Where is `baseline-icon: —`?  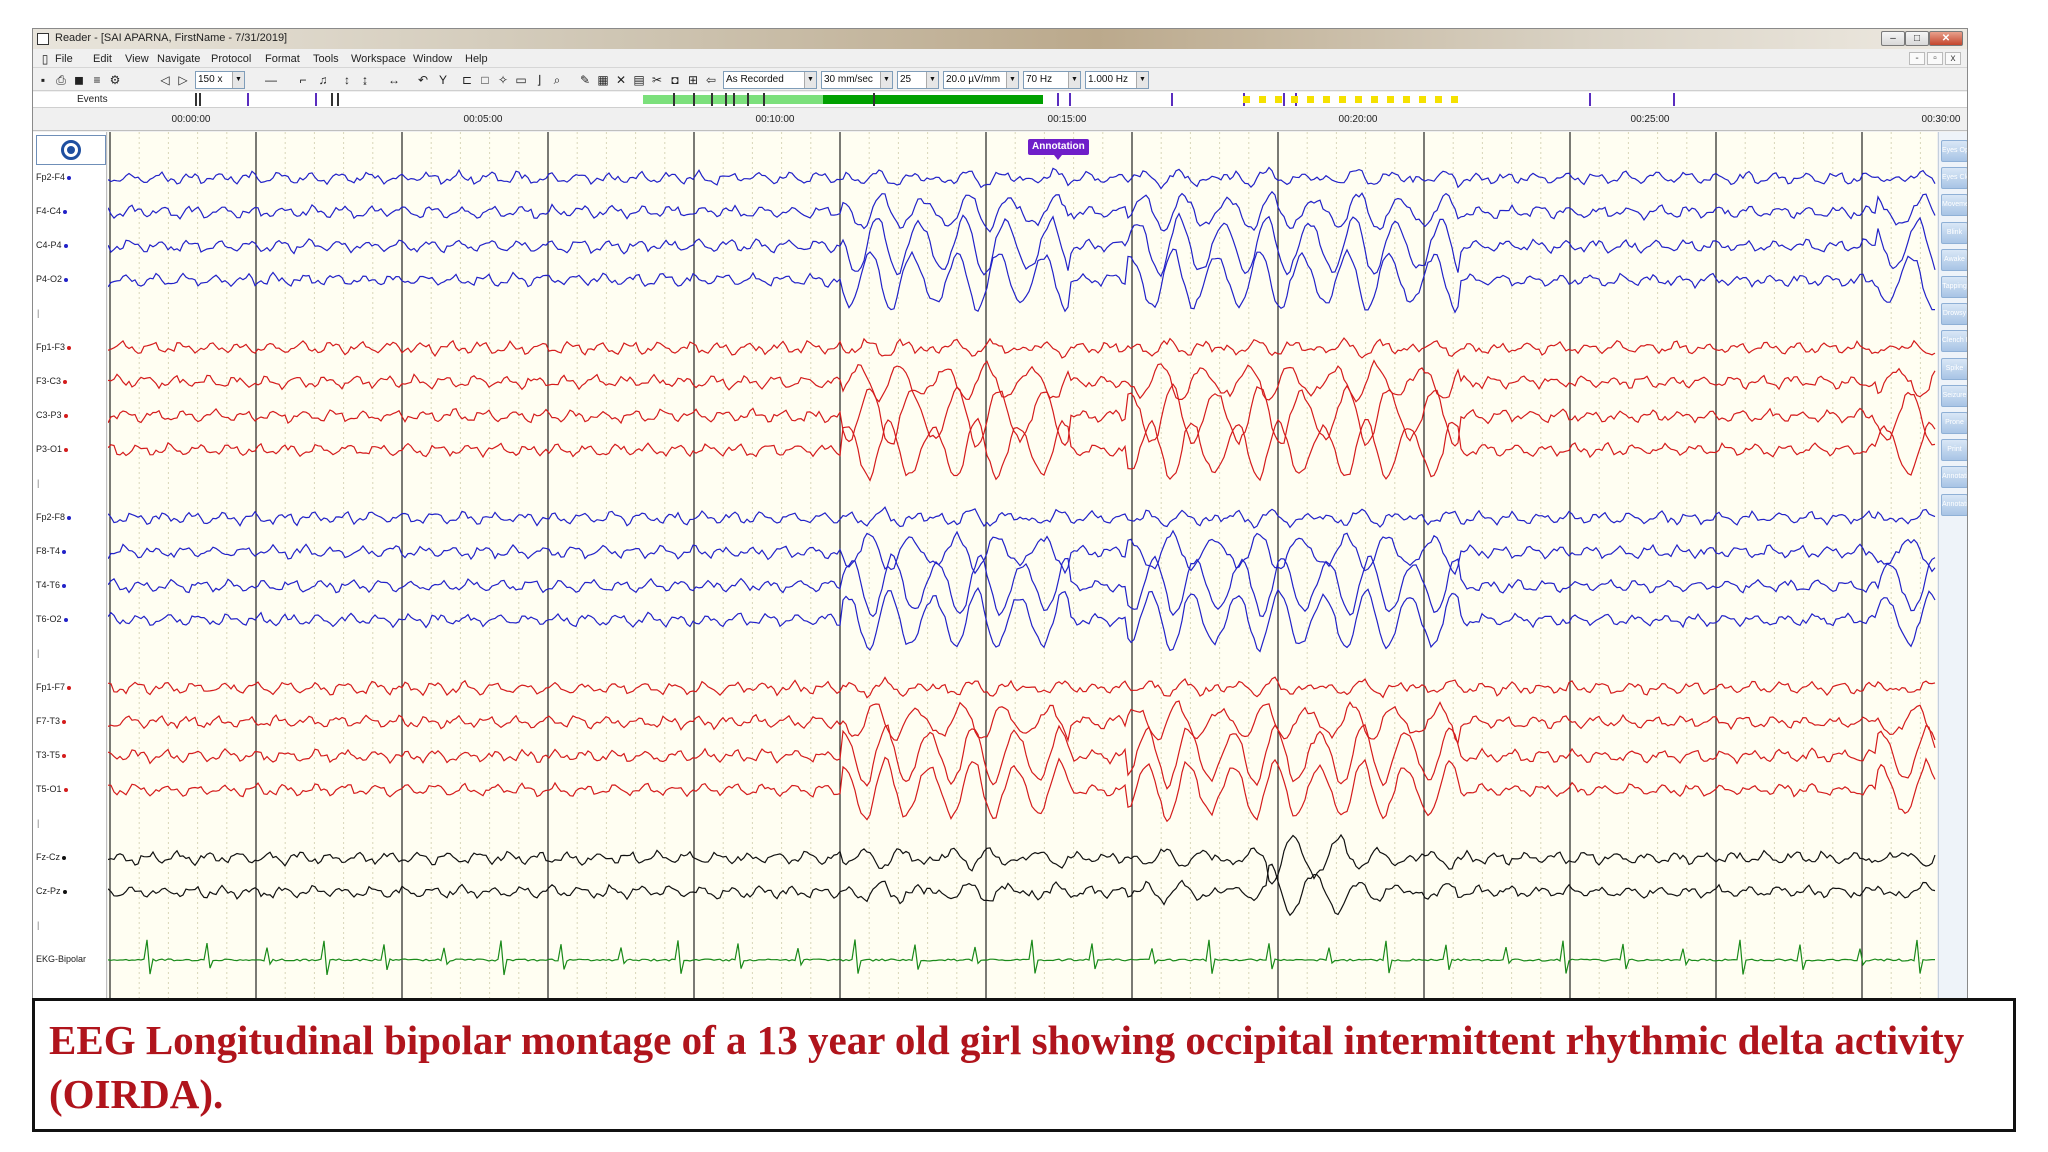 baseline-icon: — is located at coordinates (271, 80).